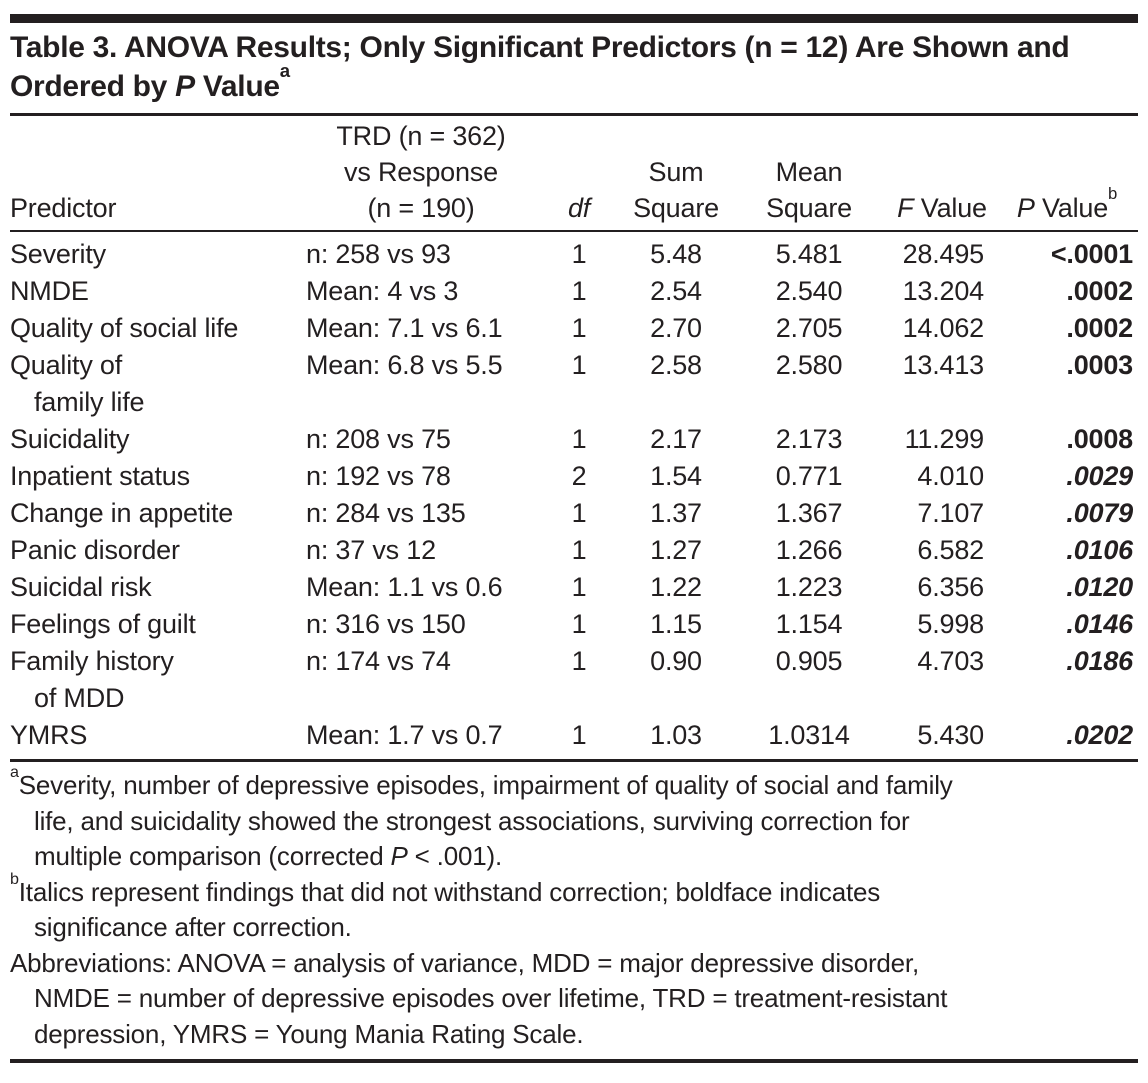 The image size is (1148, 1083). What do you see at coordinates (63, 208) in the screenshot?
I see `text-part: Predictor` at bounding box center [63, 208].